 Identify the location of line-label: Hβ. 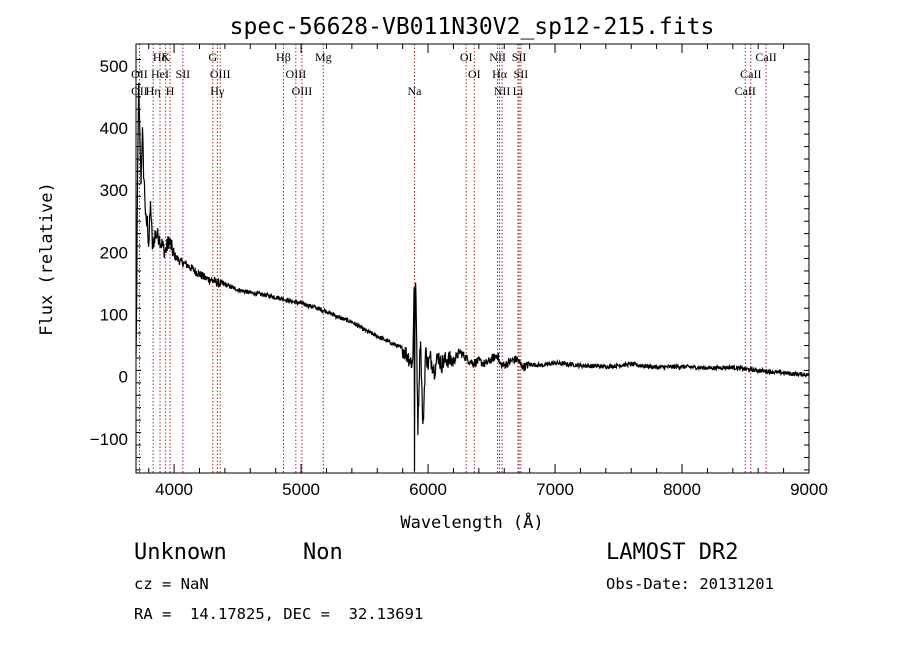
(283, 57).